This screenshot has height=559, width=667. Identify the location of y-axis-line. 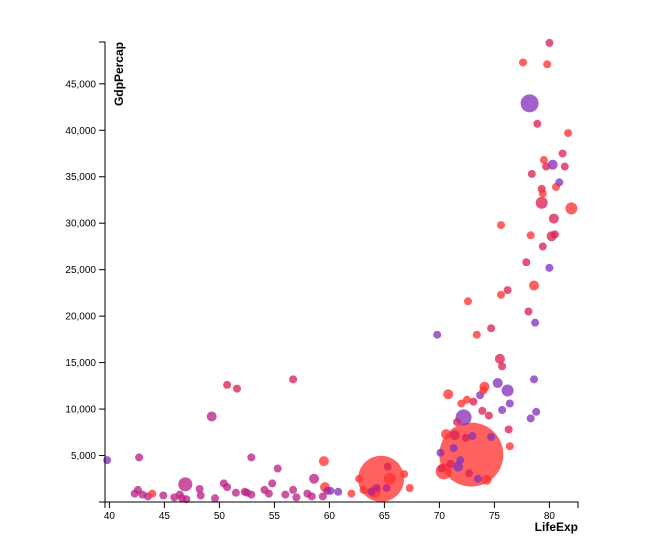
(102, 272).